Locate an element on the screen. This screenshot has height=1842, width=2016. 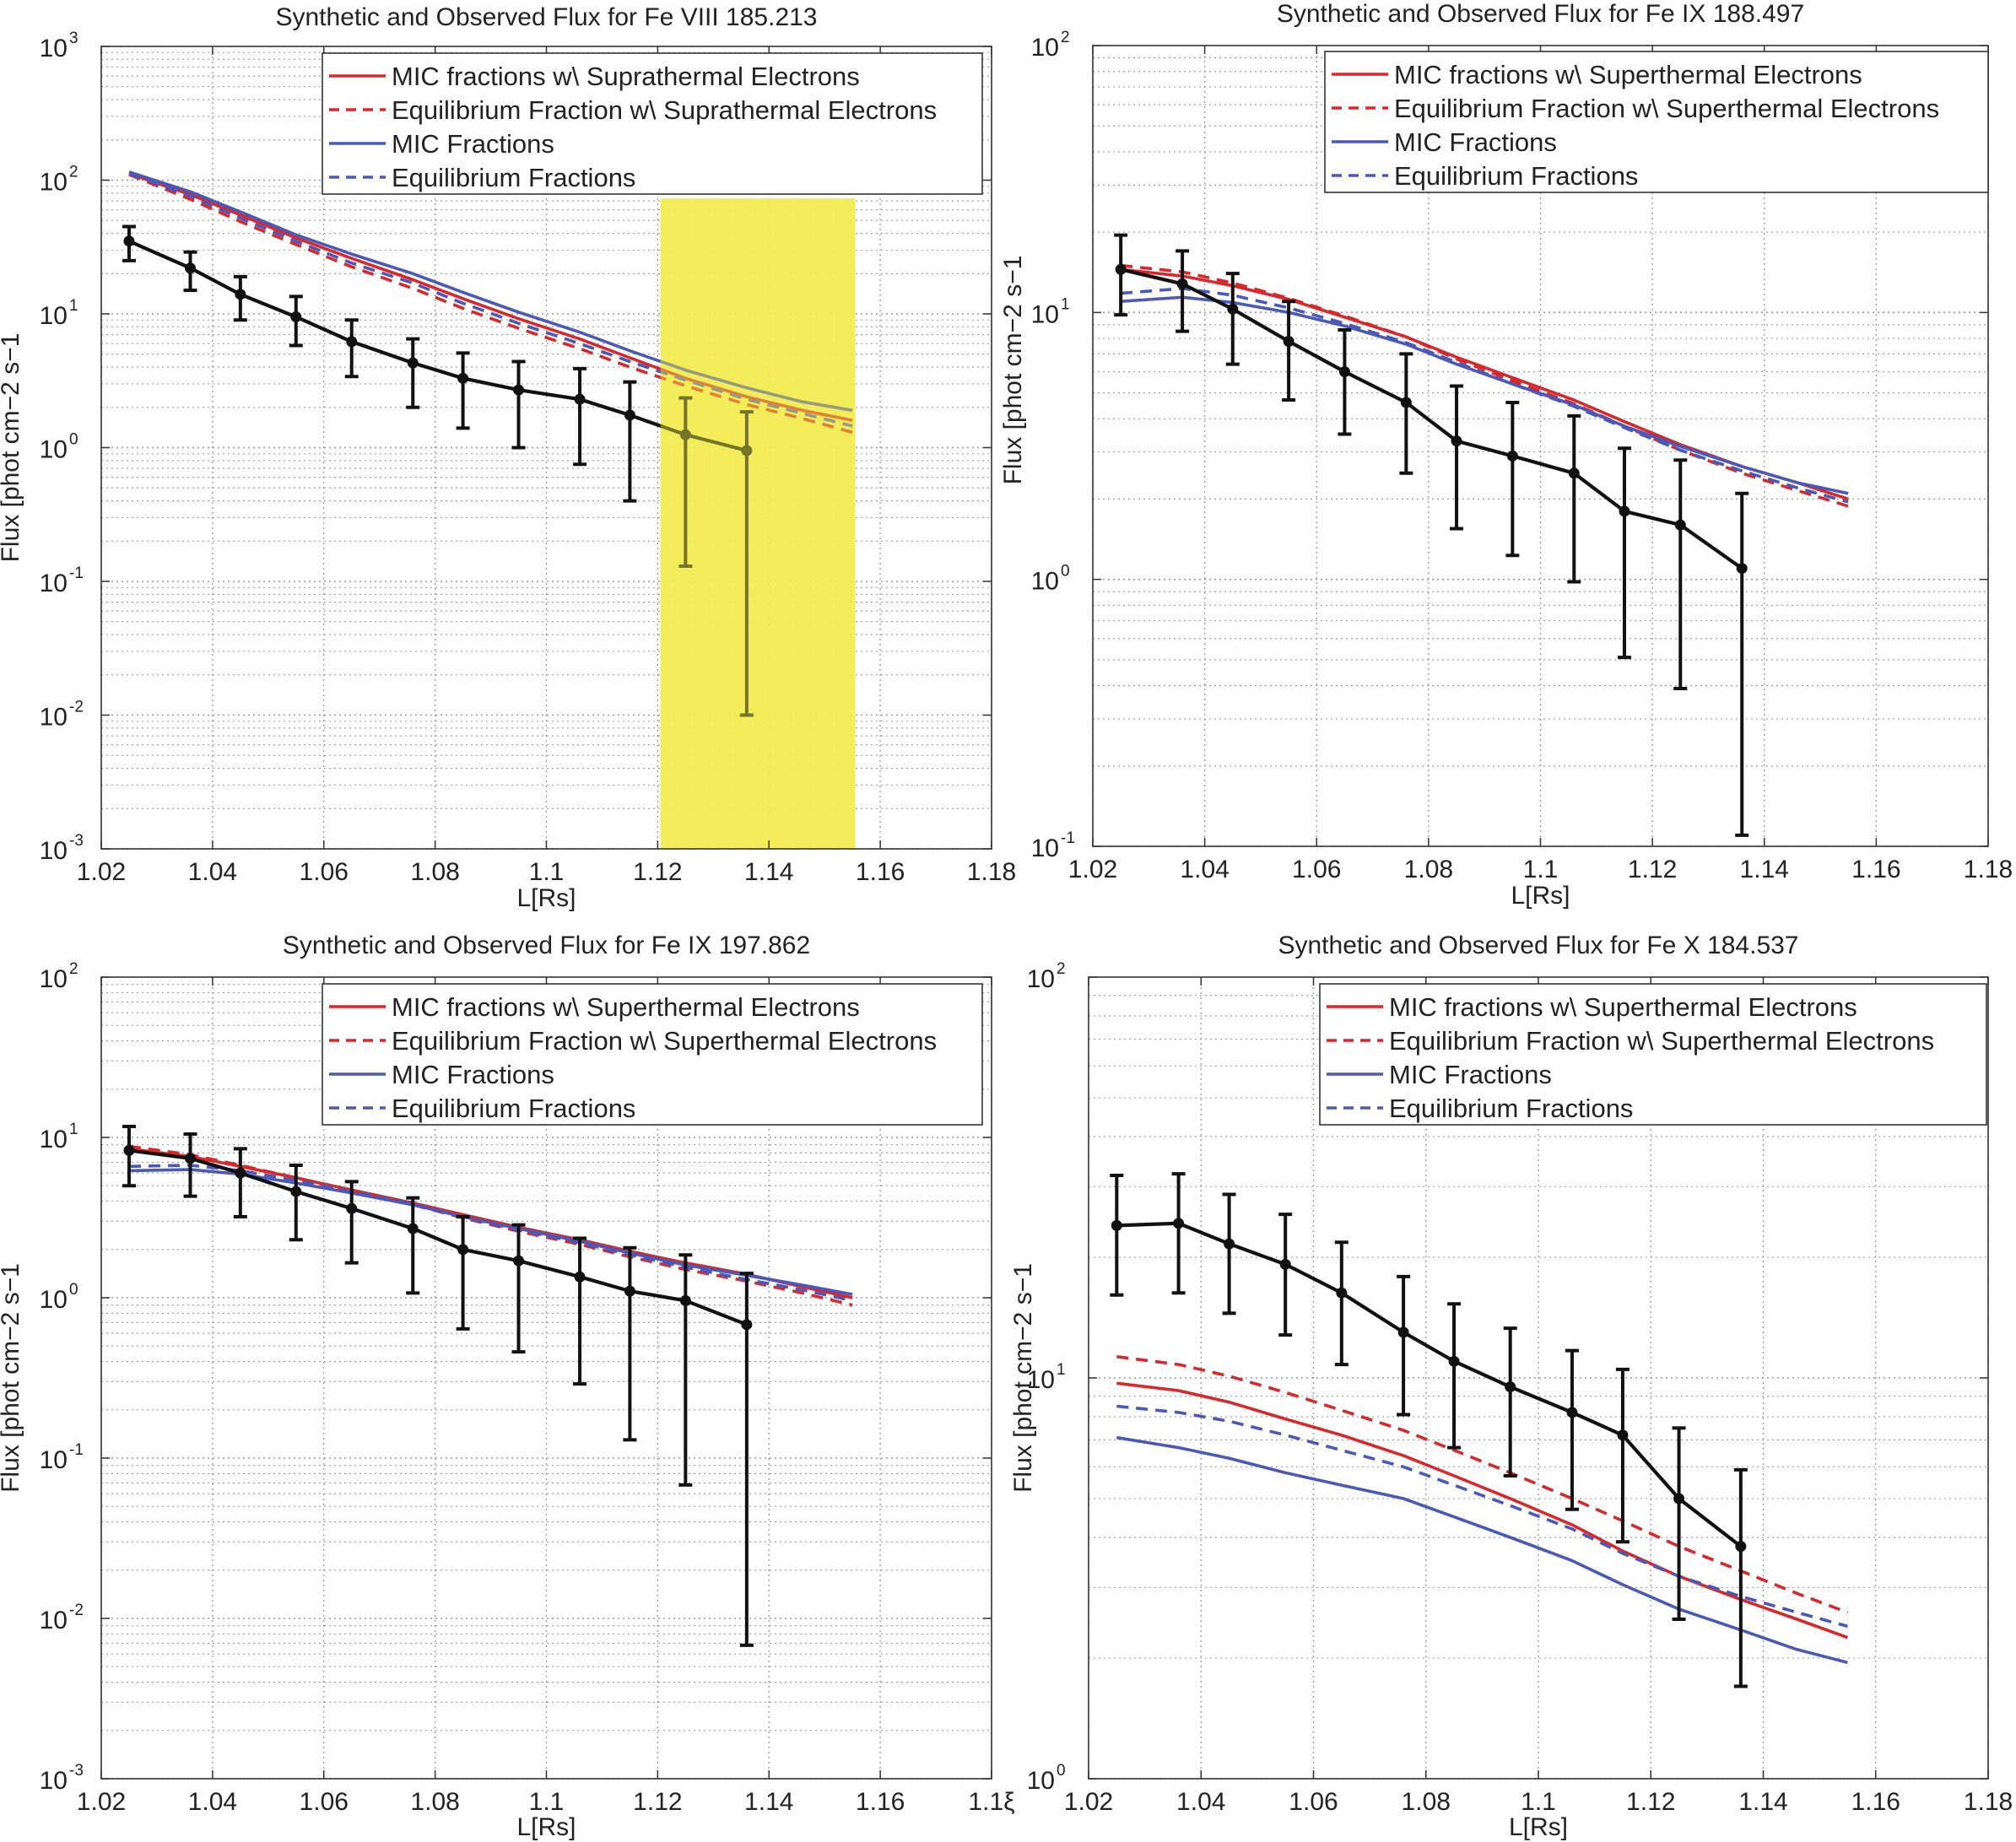
observed-line is located at coordinates (1429, 1384).